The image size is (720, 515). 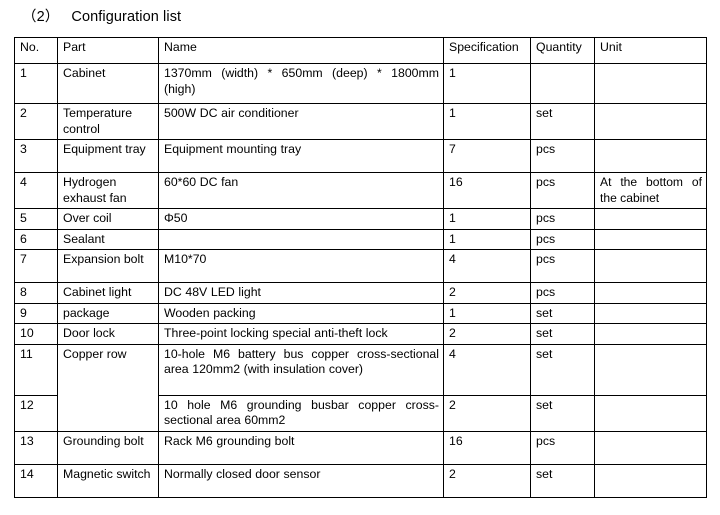 I want to click on table-row: 8 Cabinet light DC 48V LED light 2 pcs, so click(x=360, y=293).